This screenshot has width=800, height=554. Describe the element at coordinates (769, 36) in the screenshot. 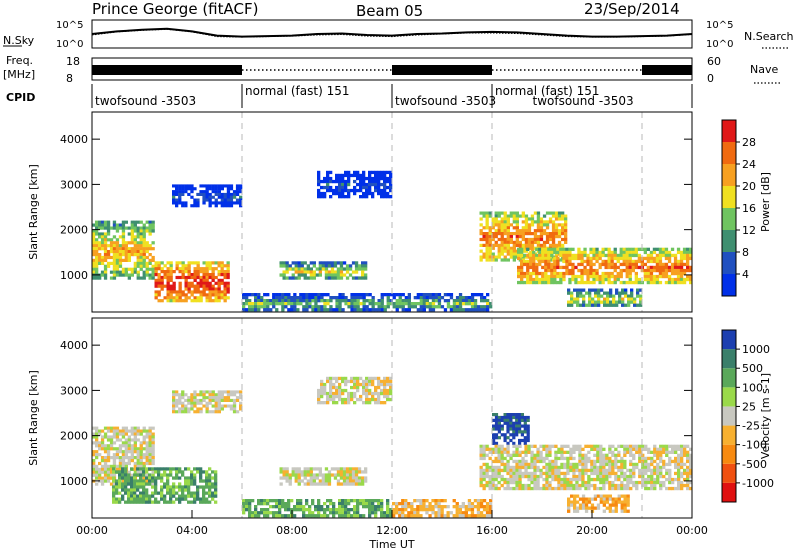

I see `nsearch-label: N.Search` at that location.